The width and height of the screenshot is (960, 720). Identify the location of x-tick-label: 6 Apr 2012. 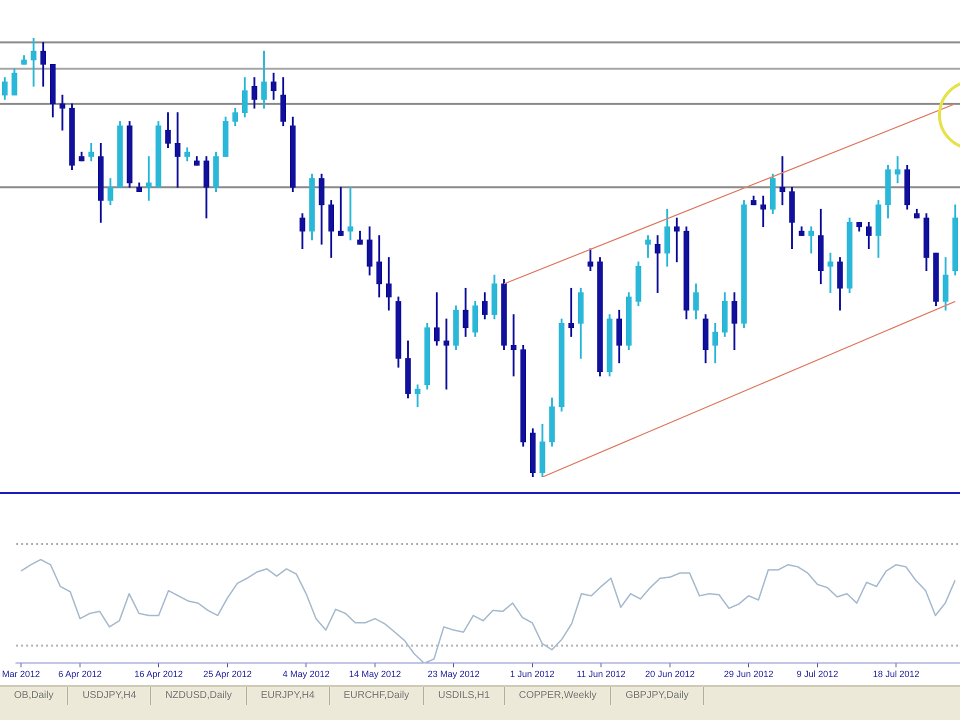
(80, 674).